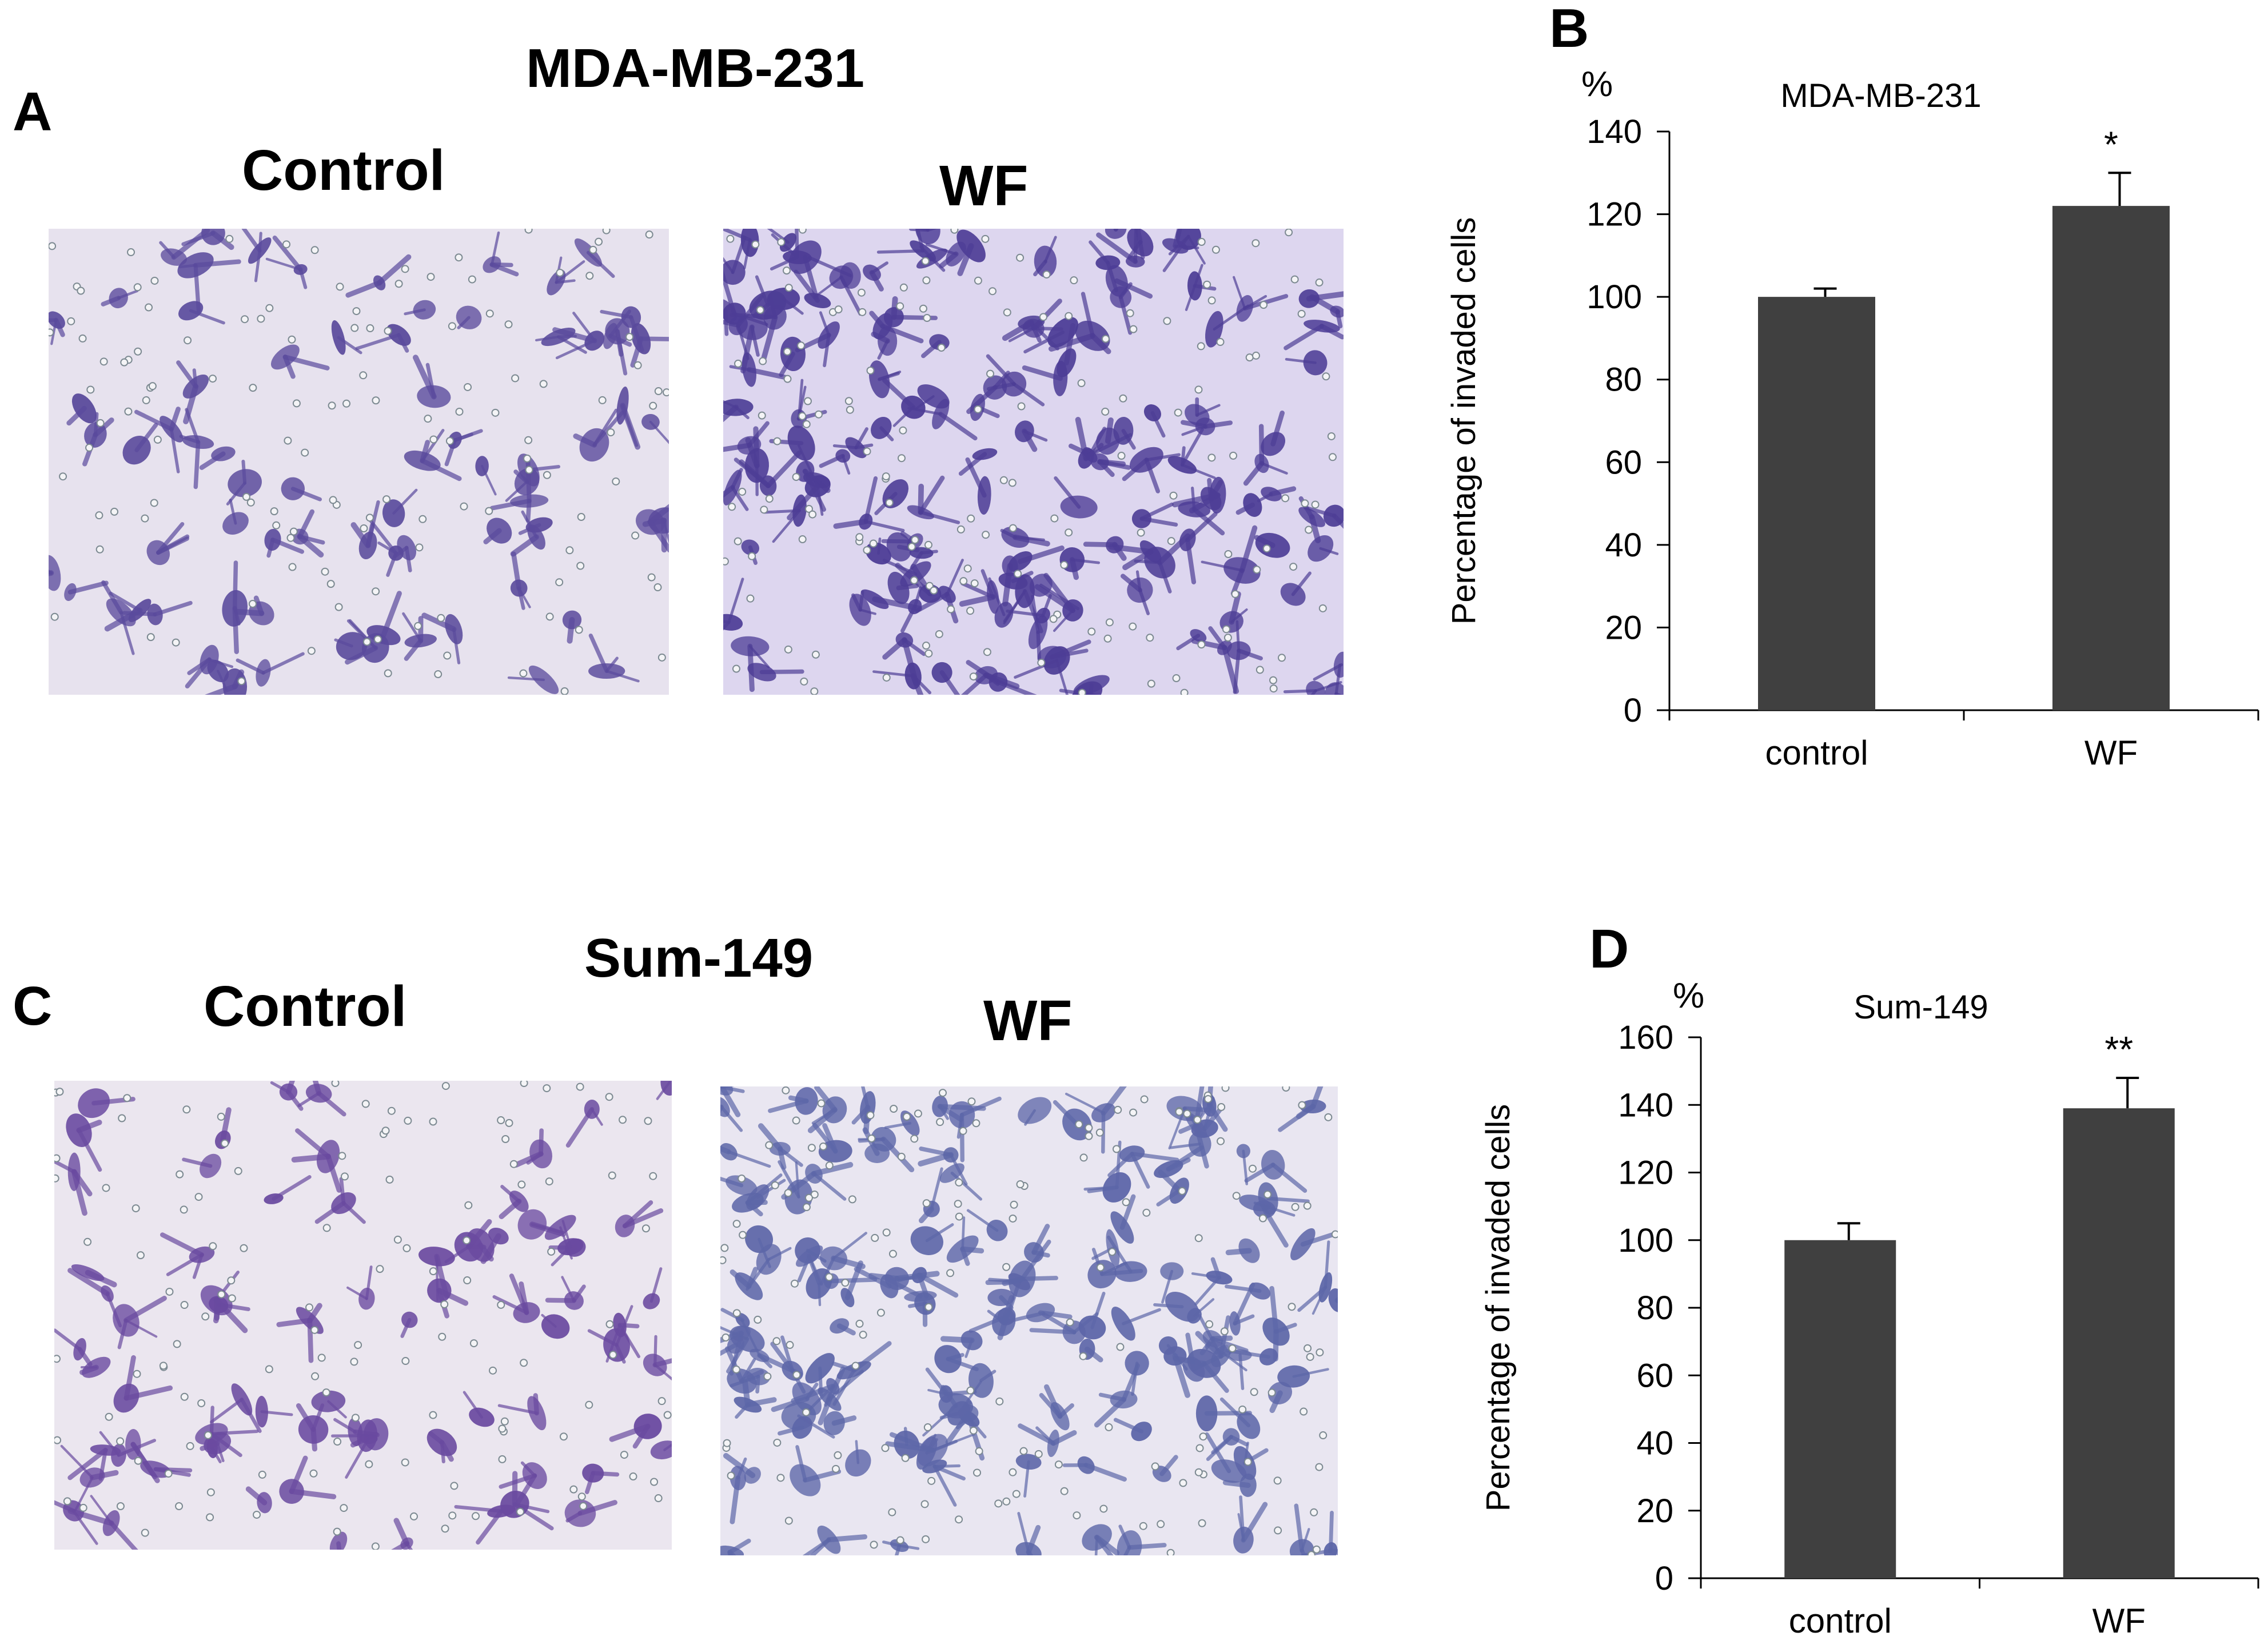  What do you see at coordinates (1614, 297) in the screenshot?
I see `chart-b-y-tick-label: 100` at bounding box center [1614, 297].